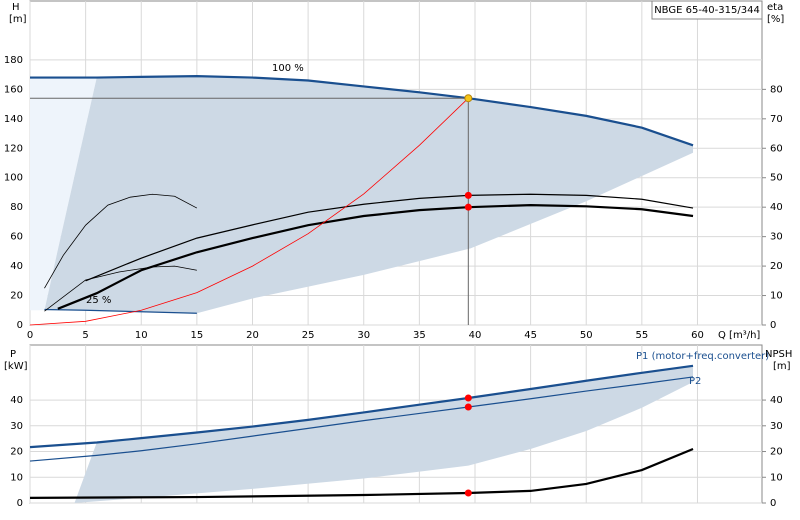 The image size is (800, 520). What do you see at coordinates (308, 335) in the screenshot?
I see `x-tick-label: 25` at bounding box center [308, 335].